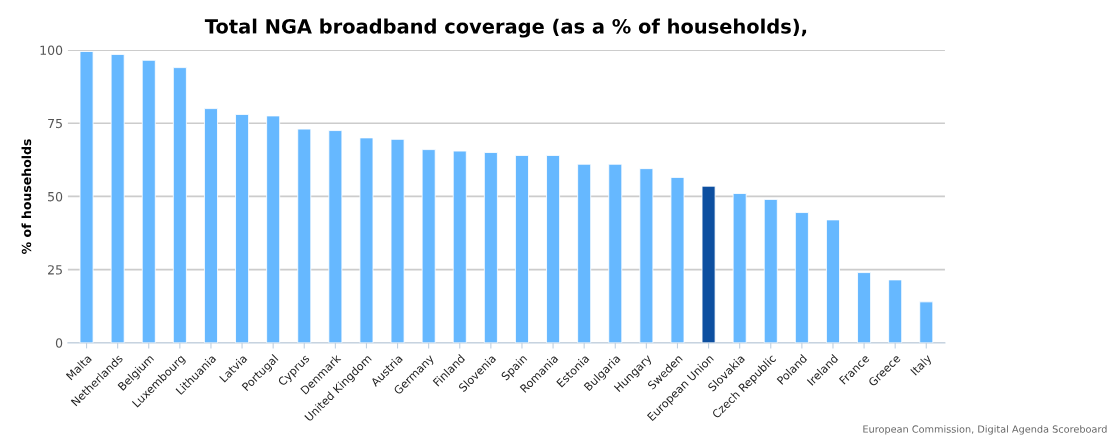 The height and width of the screenshot is (439, 1113). What do you see at coordinates (26, 196) in the screenshot?
I see `y-axis-title: % of households` at bounding box center [26, 196].